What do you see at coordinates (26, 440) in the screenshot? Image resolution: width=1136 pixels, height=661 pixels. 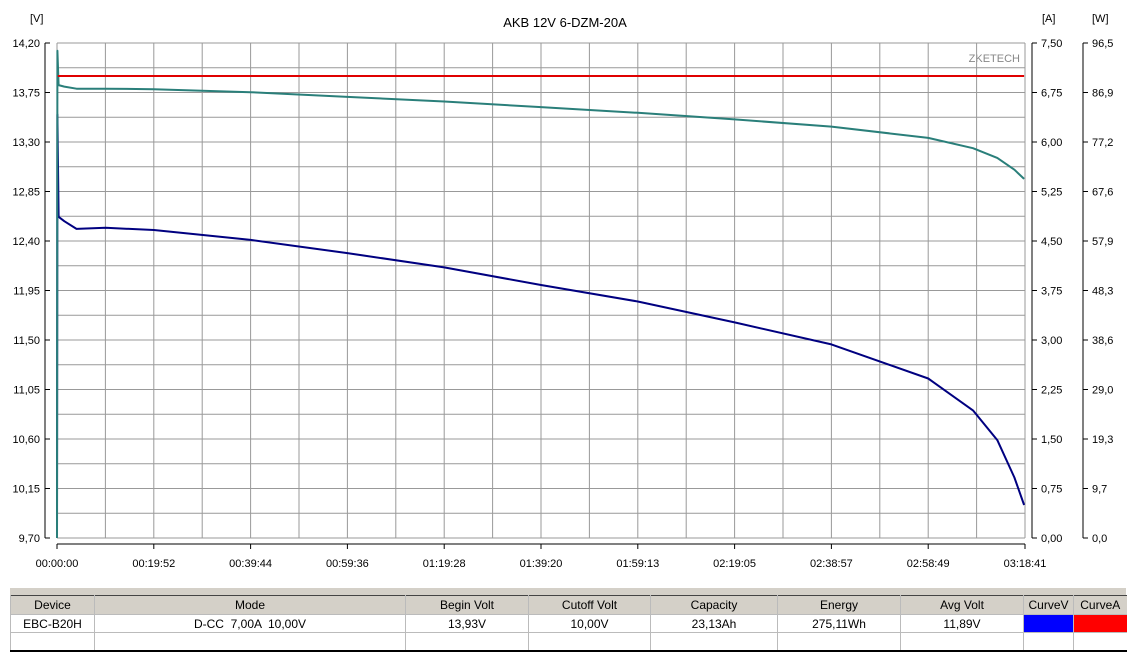 I see `left-tick-label: 10,60` at bounding box center [26, 440].